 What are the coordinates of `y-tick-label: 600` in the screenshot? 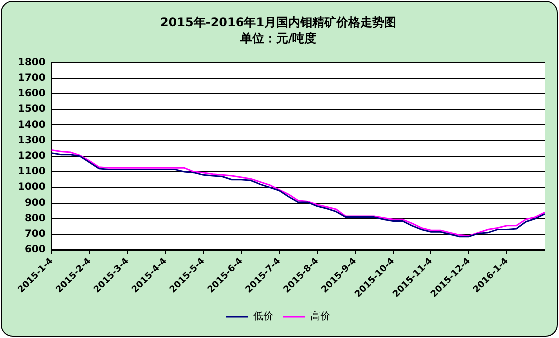 It's located at (35, 250).